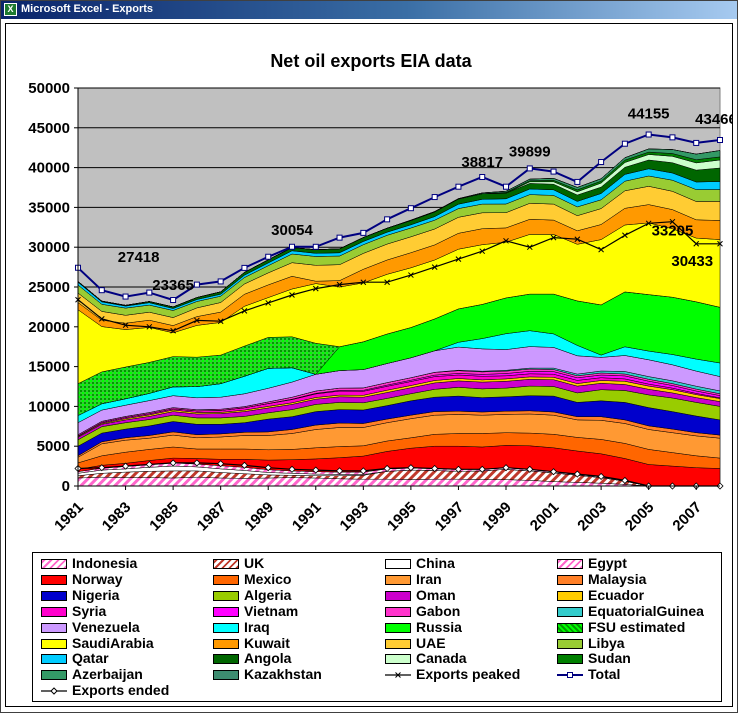 This screenshot has width=738, height=713. I want to click on chart-title: Net oil exports EIA data, so click(371, 61).